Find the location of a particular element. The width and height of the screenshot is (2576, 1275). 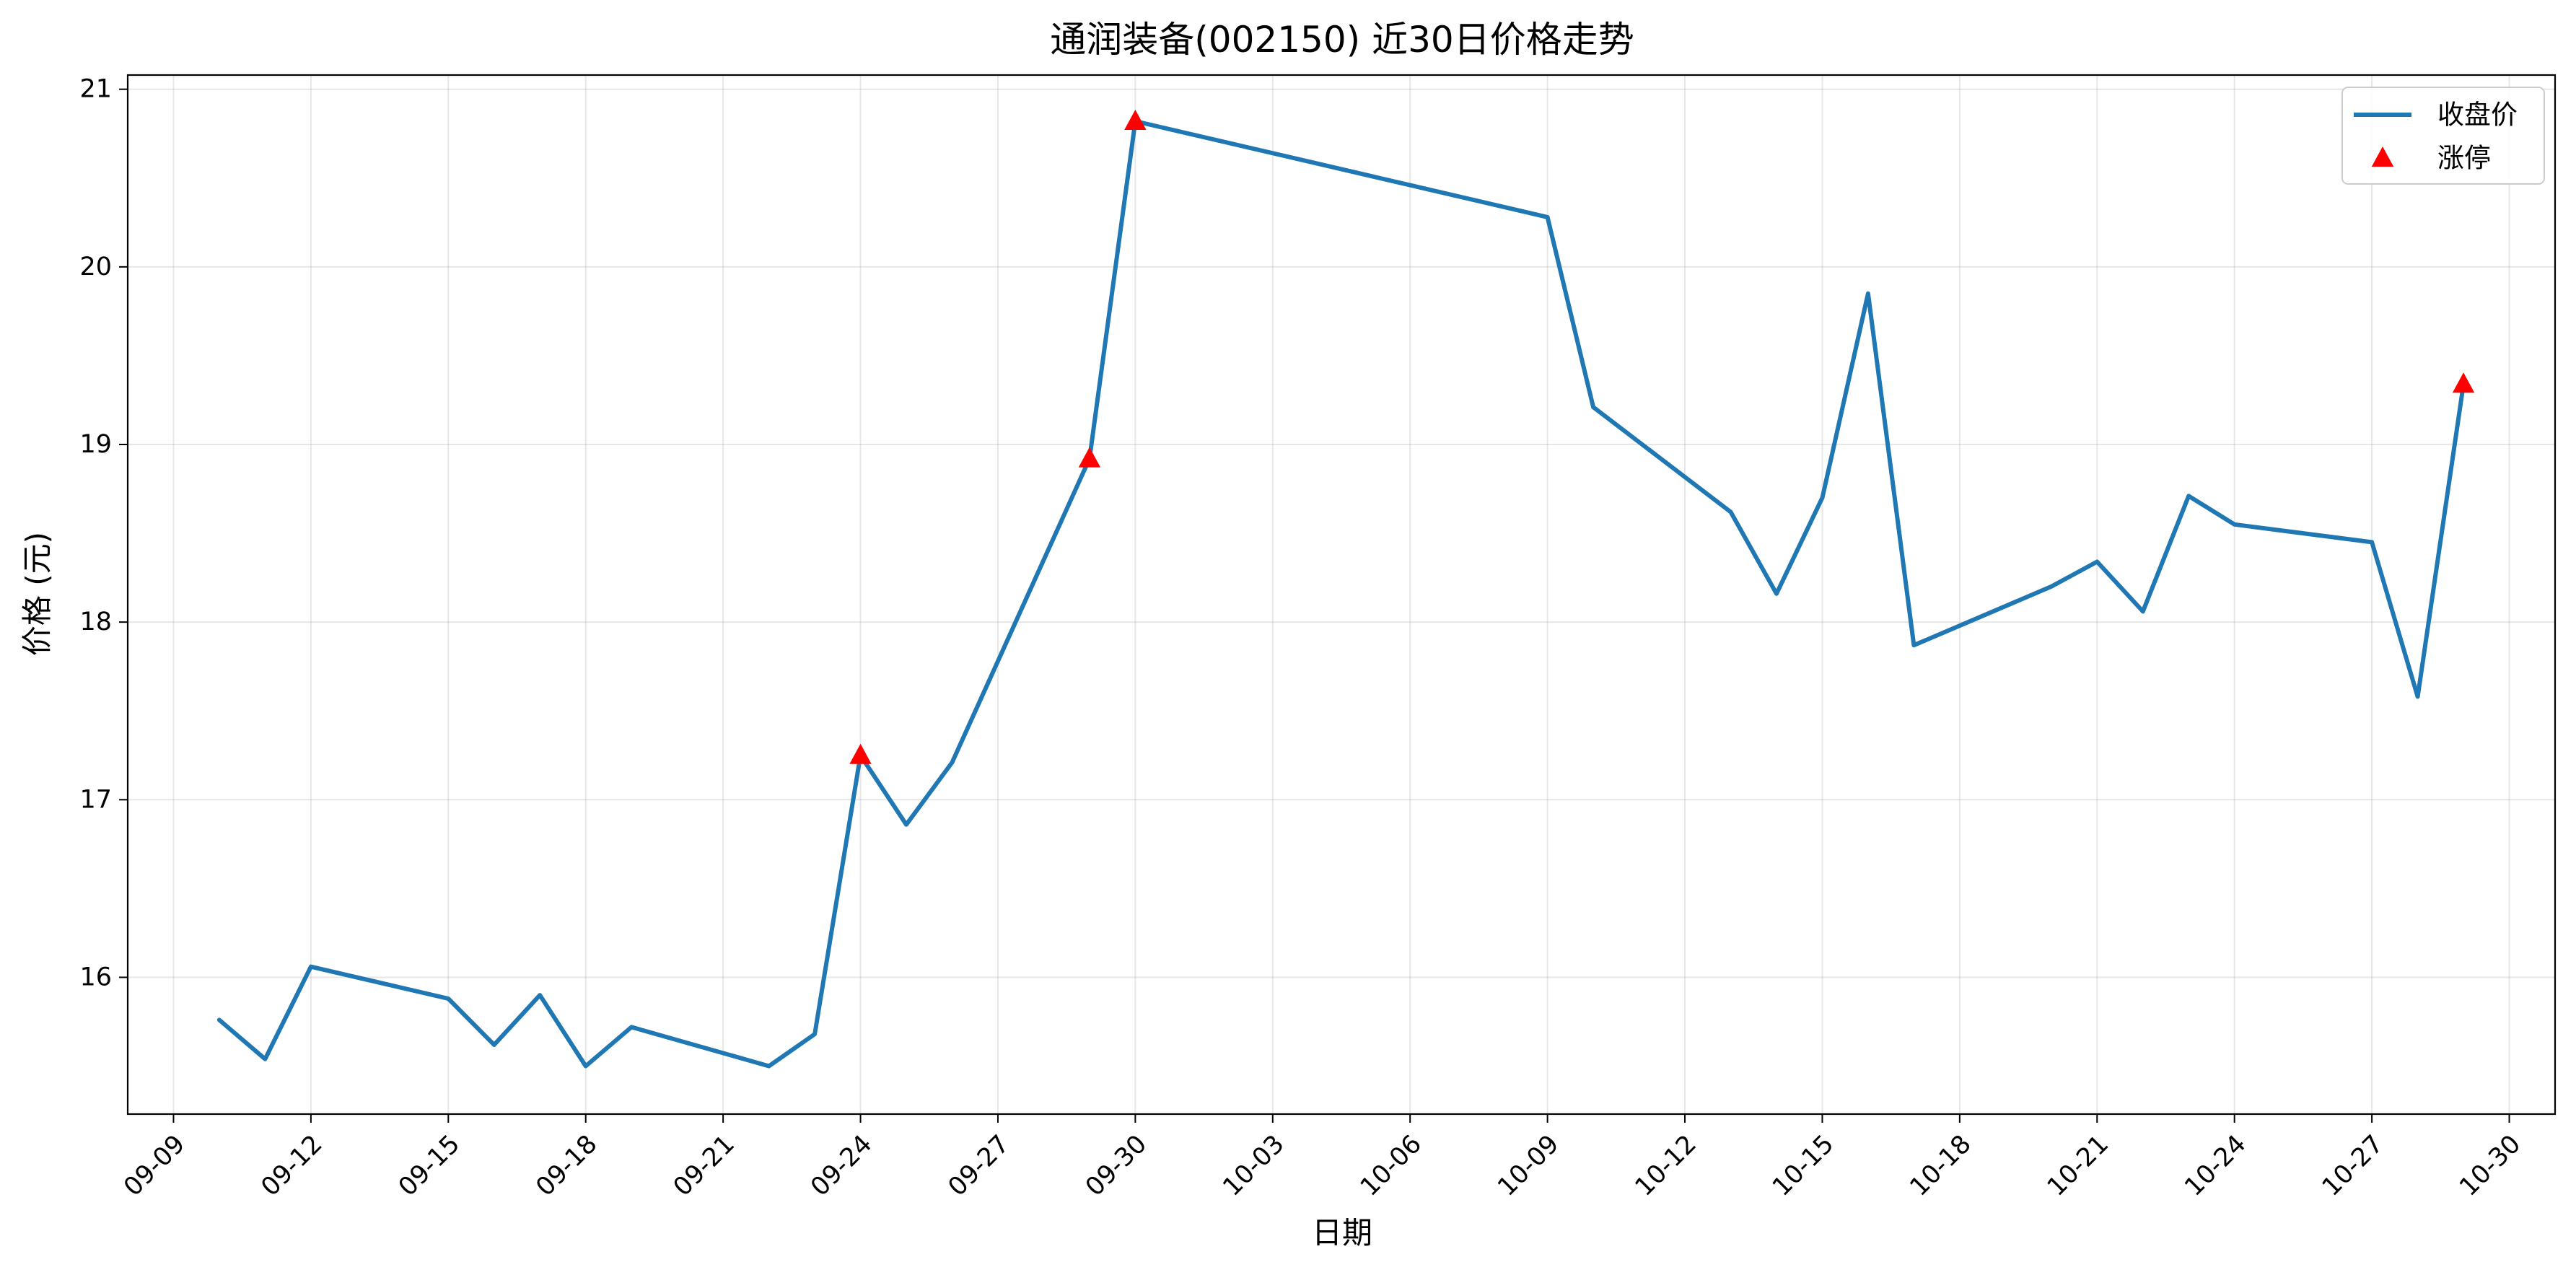

legend-label: 涨停 is located at coordinates (2464, 159).